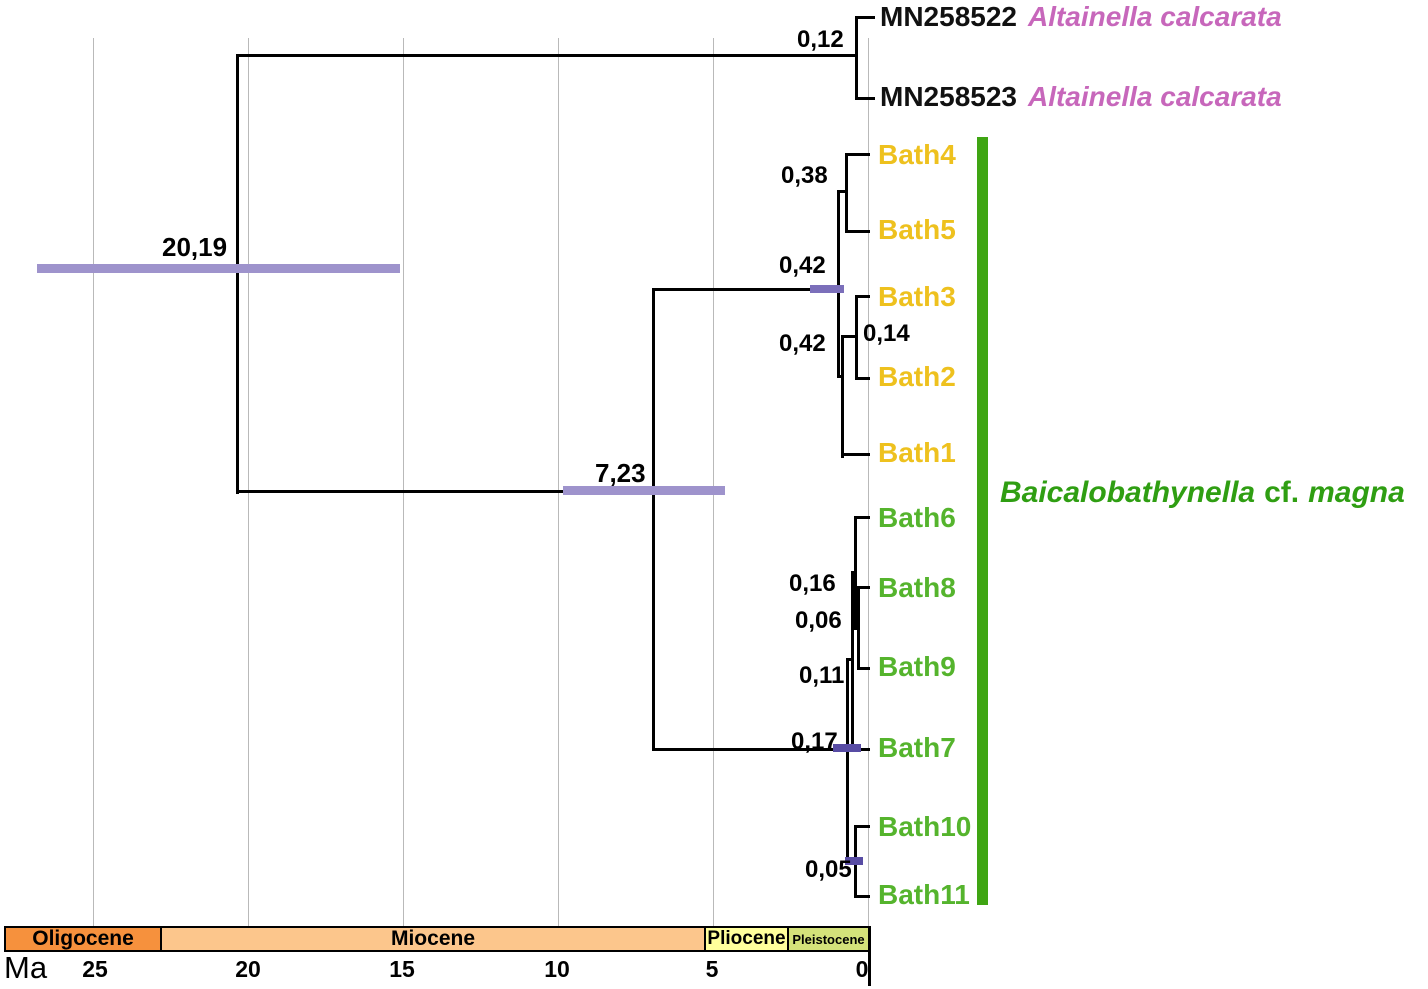  I want to click on branch-tip-bath9, so click(863, 668).